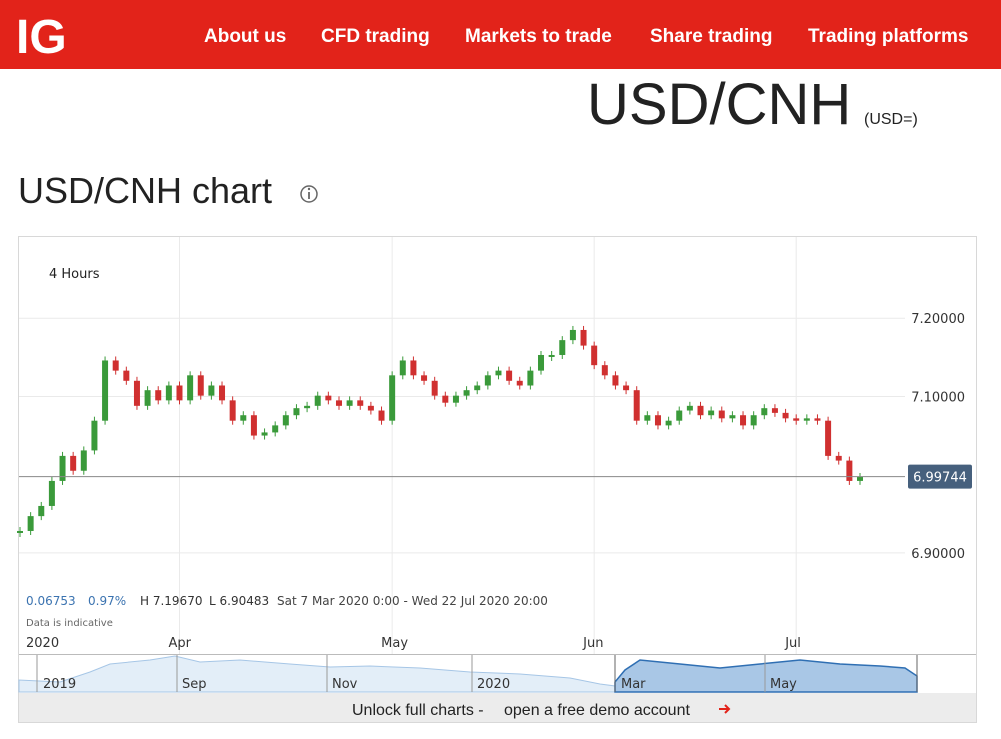 The image size is (1001, 739). What do you see at coordinates (711, 36) in the screenshot?
I see `nav-link: Share trading` at bounding box center [711, 36].